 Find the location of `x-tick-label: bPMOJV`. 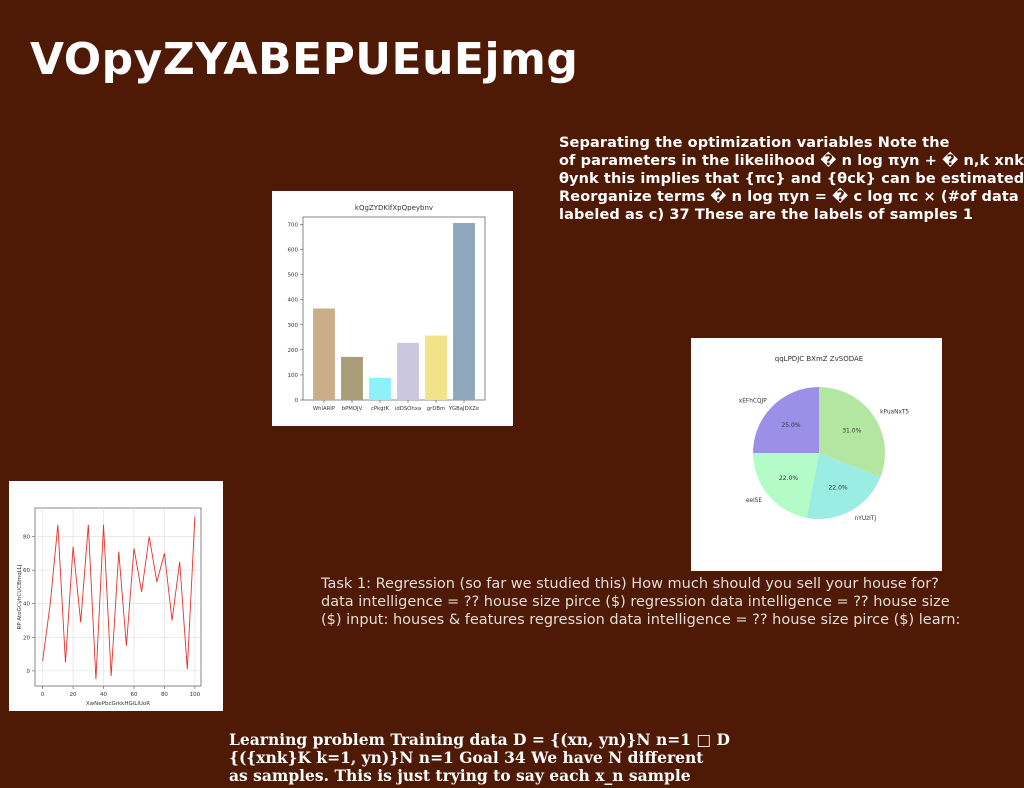

x-tick-label: bPMOJV is located at coordinates (352, 409).